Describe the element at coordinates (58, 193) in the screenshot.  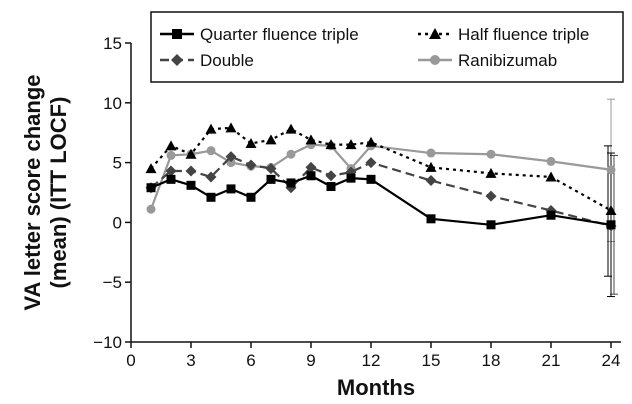
I see `y-axis-title-line2: (mean) (ITT LOCF)` at that location.